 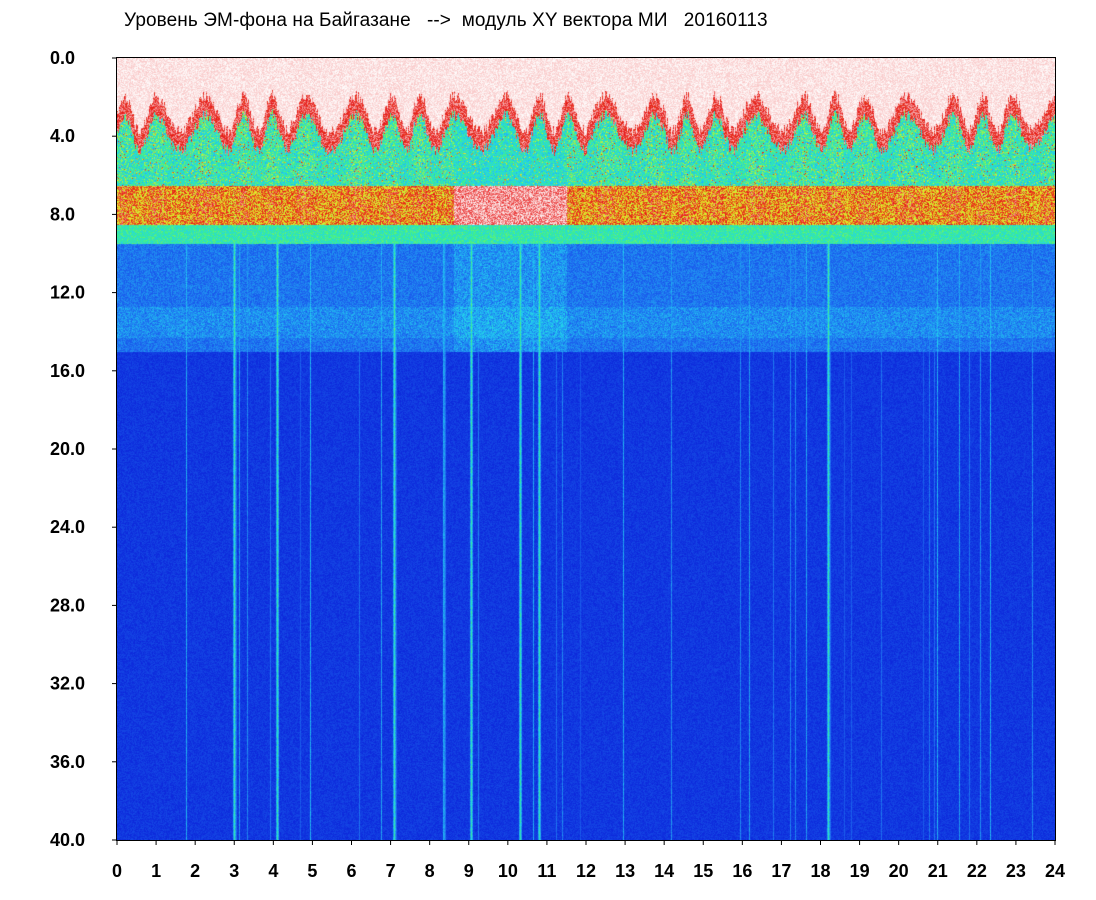 What do you see at coordinates (62, 58) in the screenshot?
I see `y-tick-label: 0.0` at bounding box center [62, 58].